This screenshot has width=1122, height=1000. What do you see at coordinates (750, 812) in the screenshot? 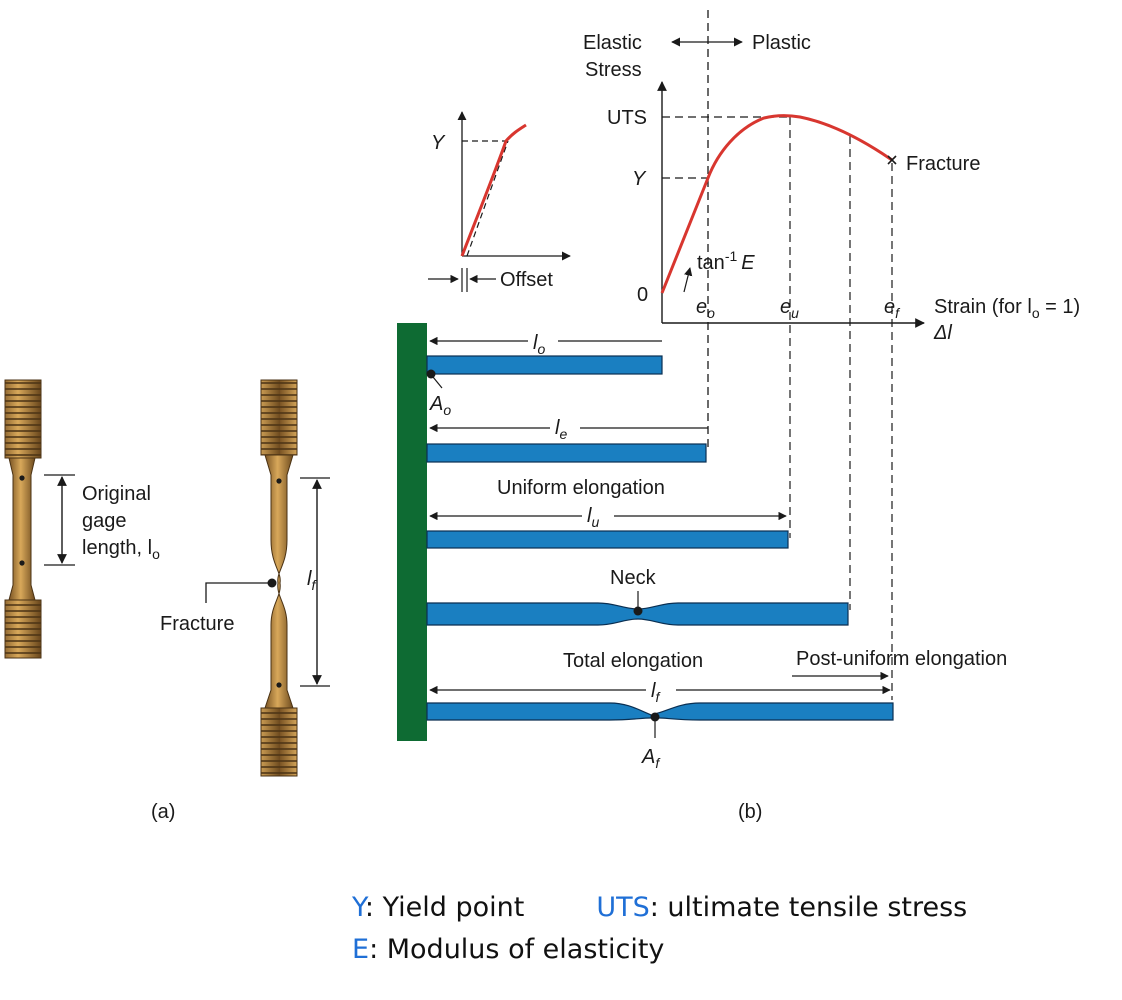
I see `caption-b: (b)` at bounding box center [750, 812].